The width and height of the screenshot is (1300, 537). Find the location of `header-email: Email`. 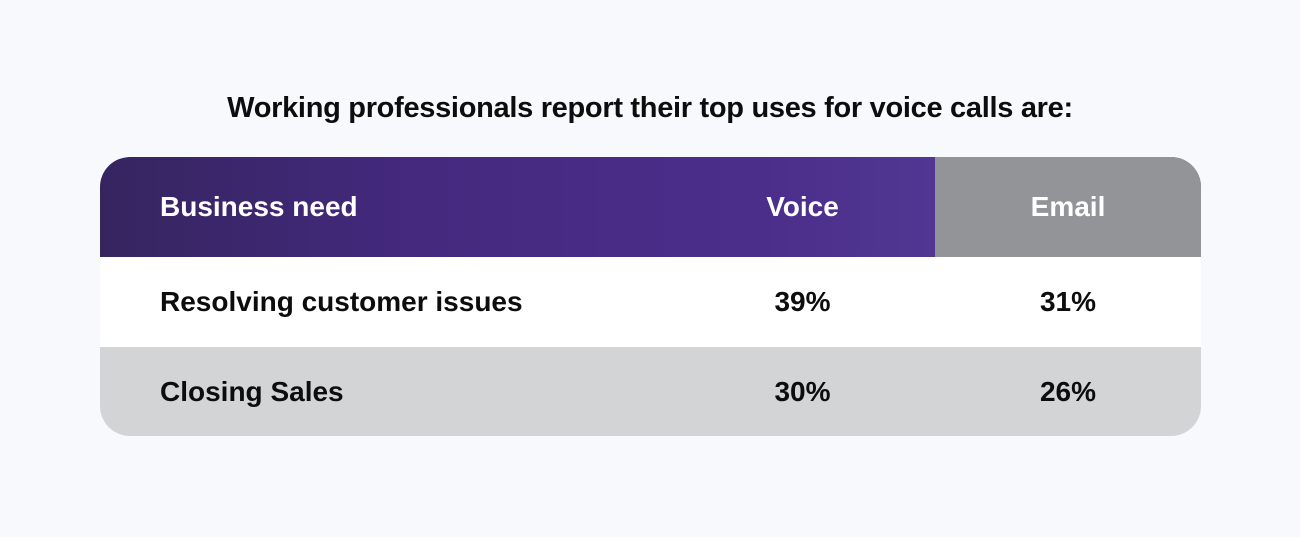

header-email: Email is located at coordinates (1068, 206).